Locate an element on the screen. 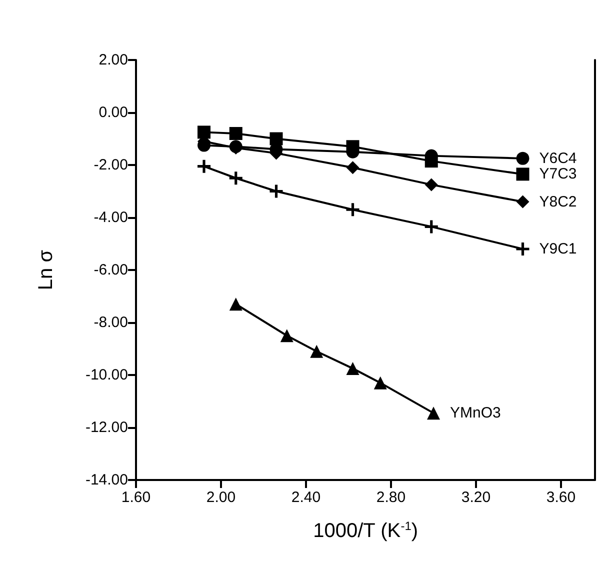 The image size is (605, 566). series-label: Y9C1 is located at coordinates (558, 249).